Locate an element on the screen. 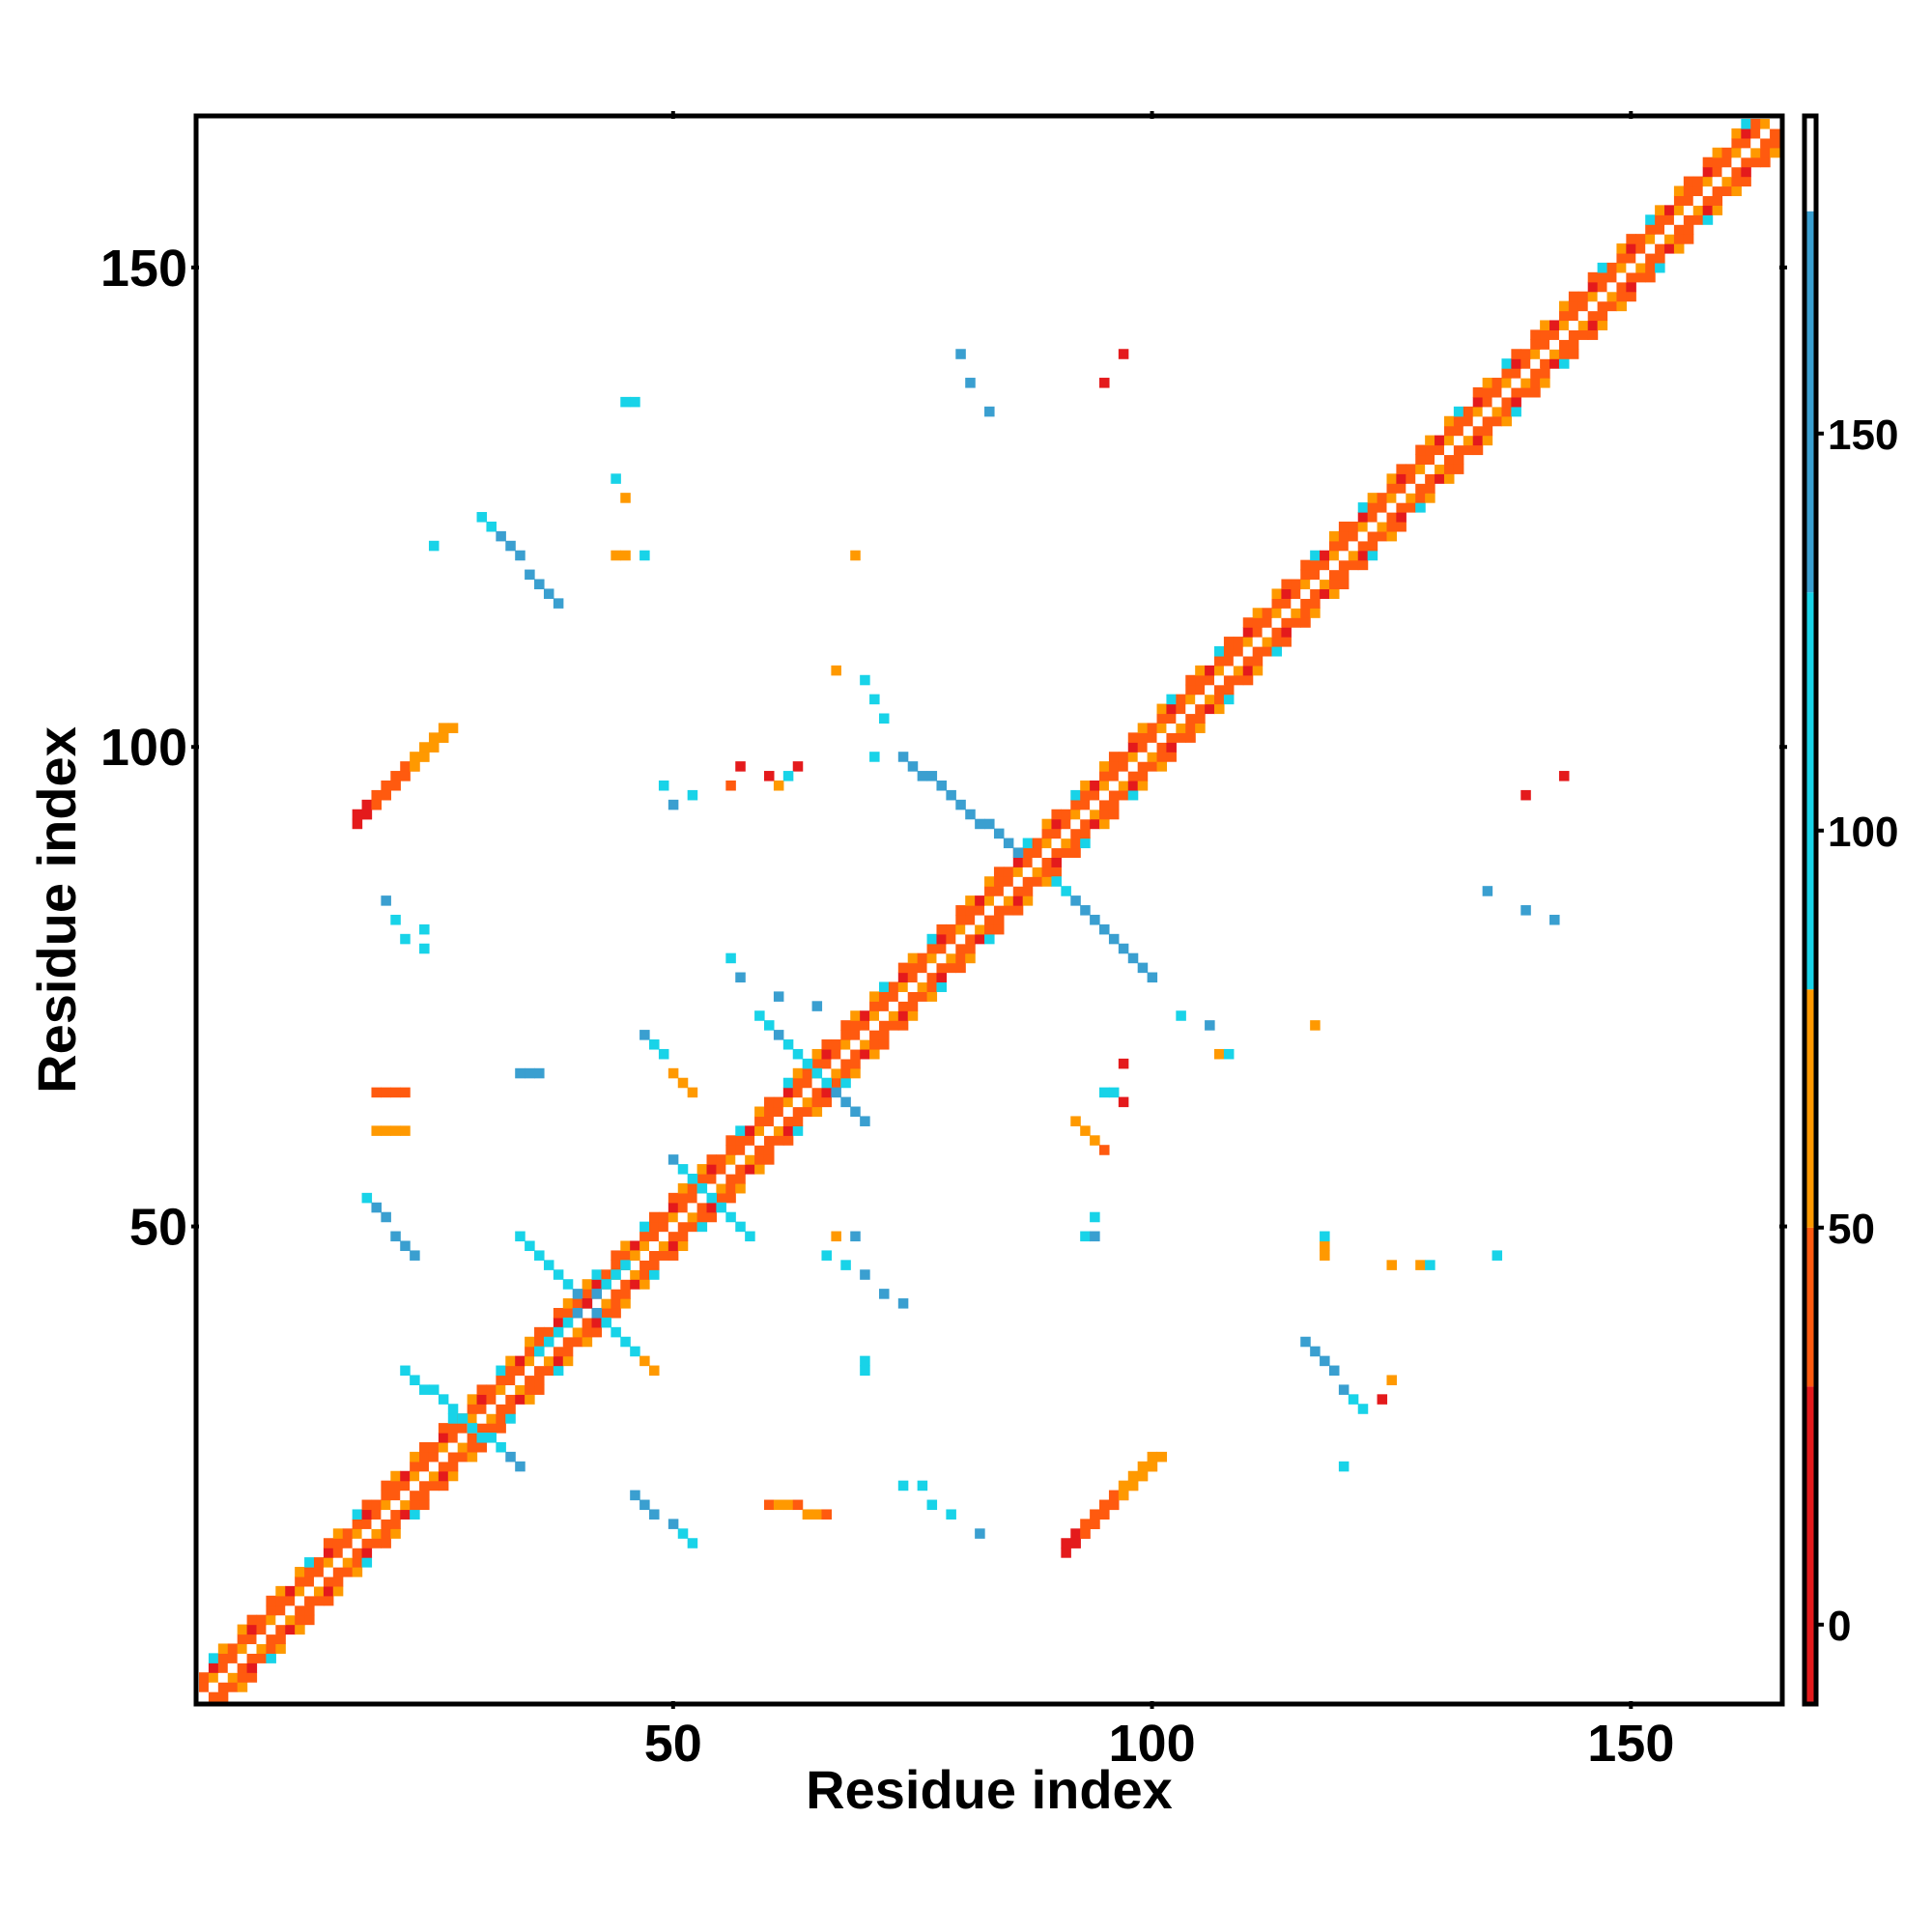  colorbar-bands is located at coordinates (1810, 910).